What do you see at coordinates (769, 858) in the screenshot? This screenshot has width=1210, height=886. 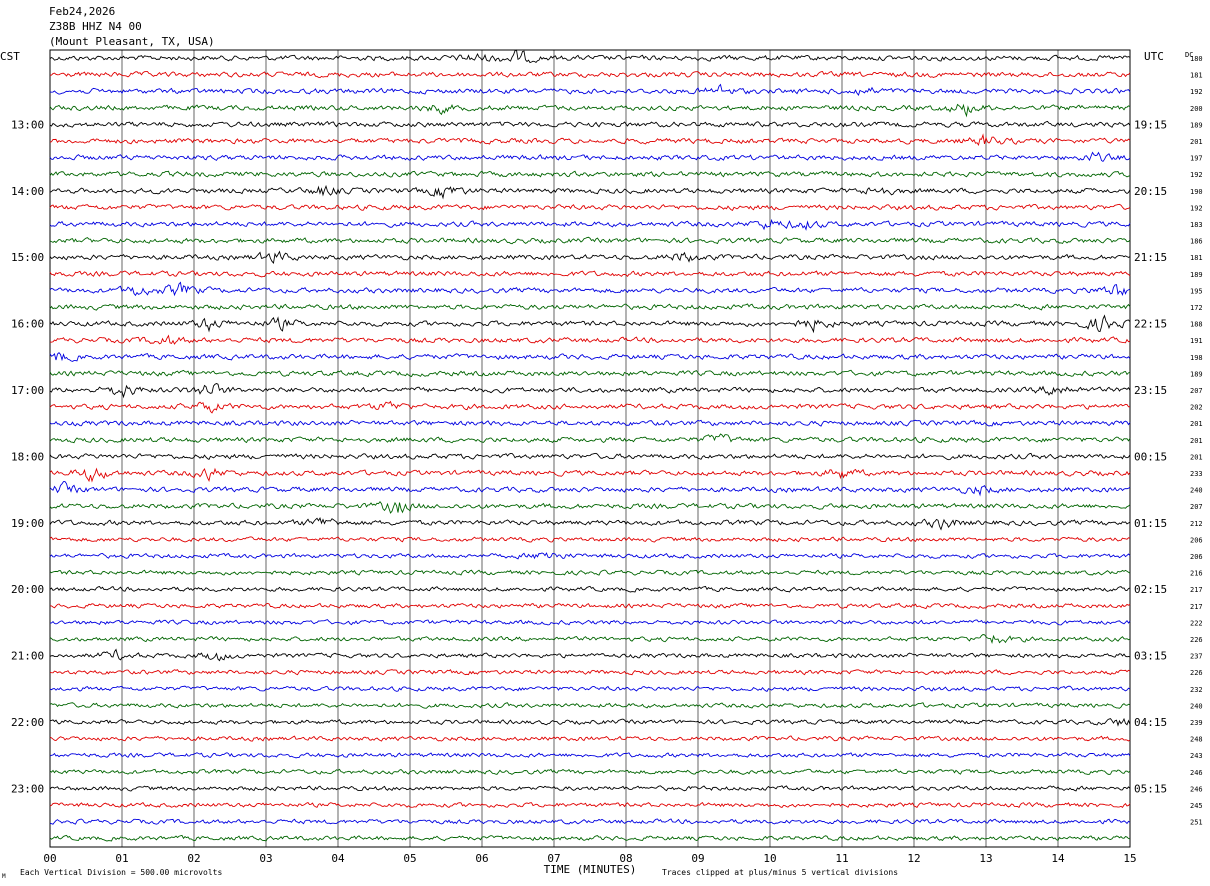 I see `x-tick-label: 10` at bounding box center [769, 858].